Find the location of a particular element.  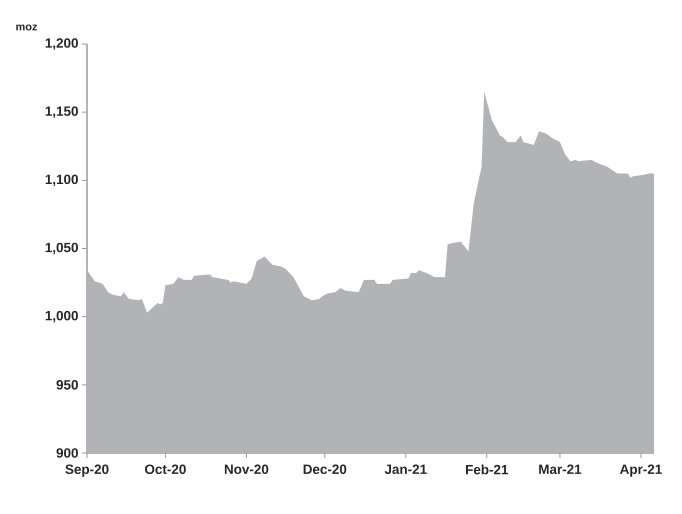

y-tick-label: 1,000 is located at coordinates (62, 316).